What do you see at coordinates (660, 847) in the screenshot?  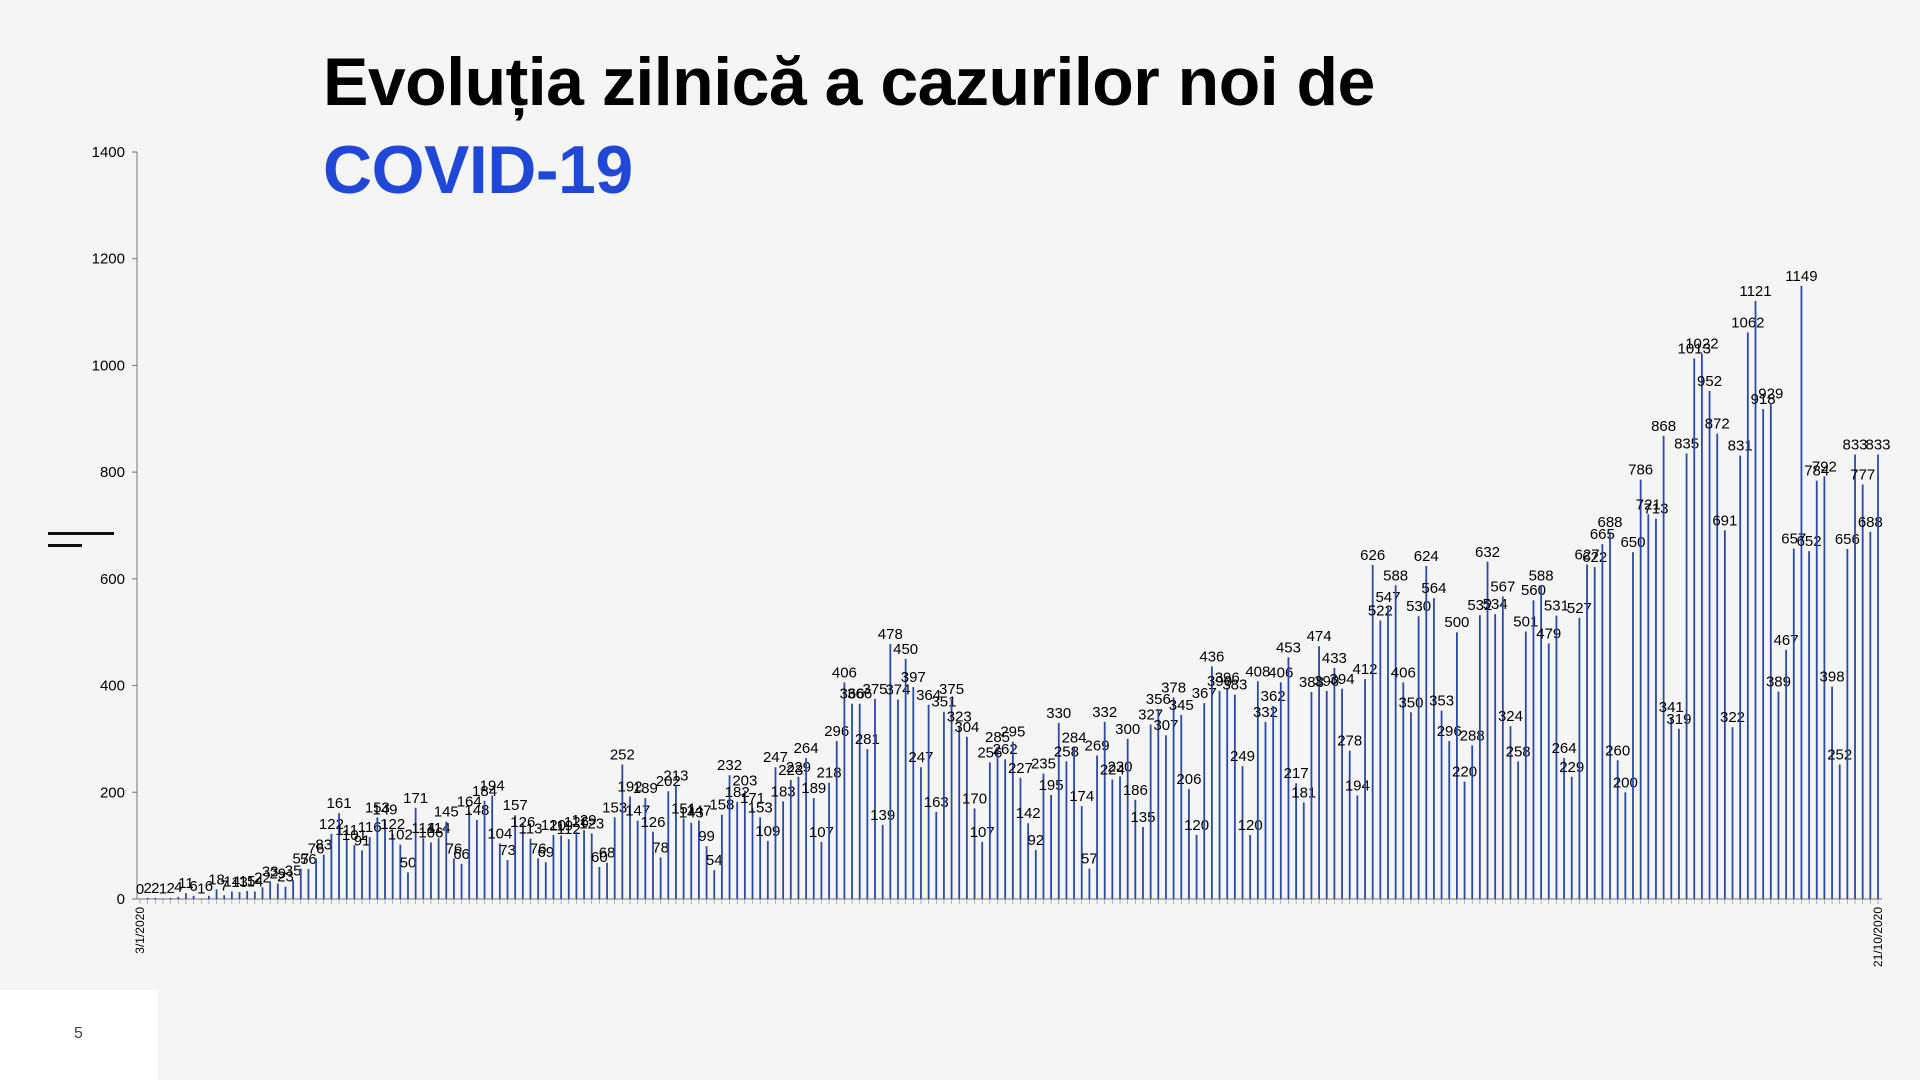 I see `data-label: 78` at bounding box center [660, 847].